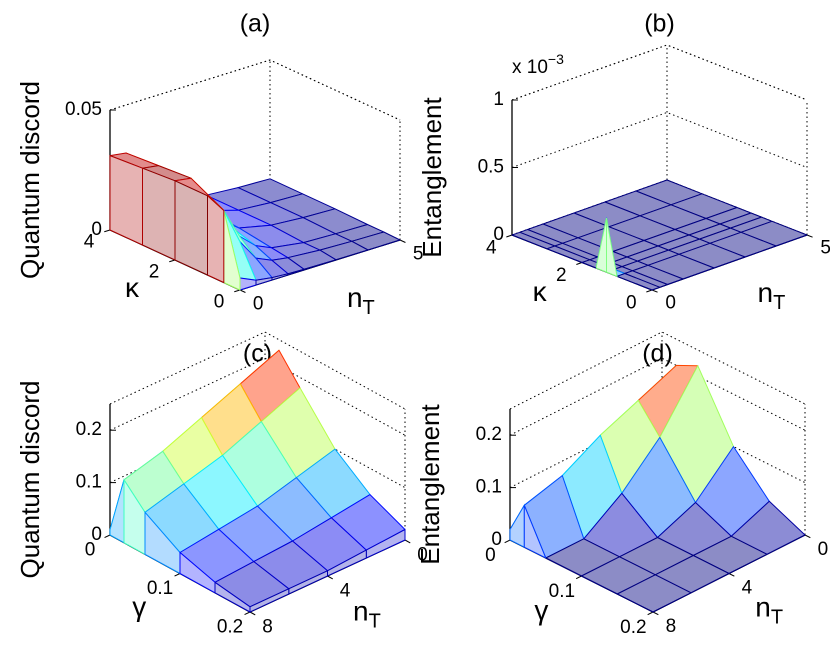 The height and width of the screenshot is (664, 830). What do you see at coordinates (498, 99) in the screenshot?
I see `z-tick-label: 1` at bounding box center [498, 99].